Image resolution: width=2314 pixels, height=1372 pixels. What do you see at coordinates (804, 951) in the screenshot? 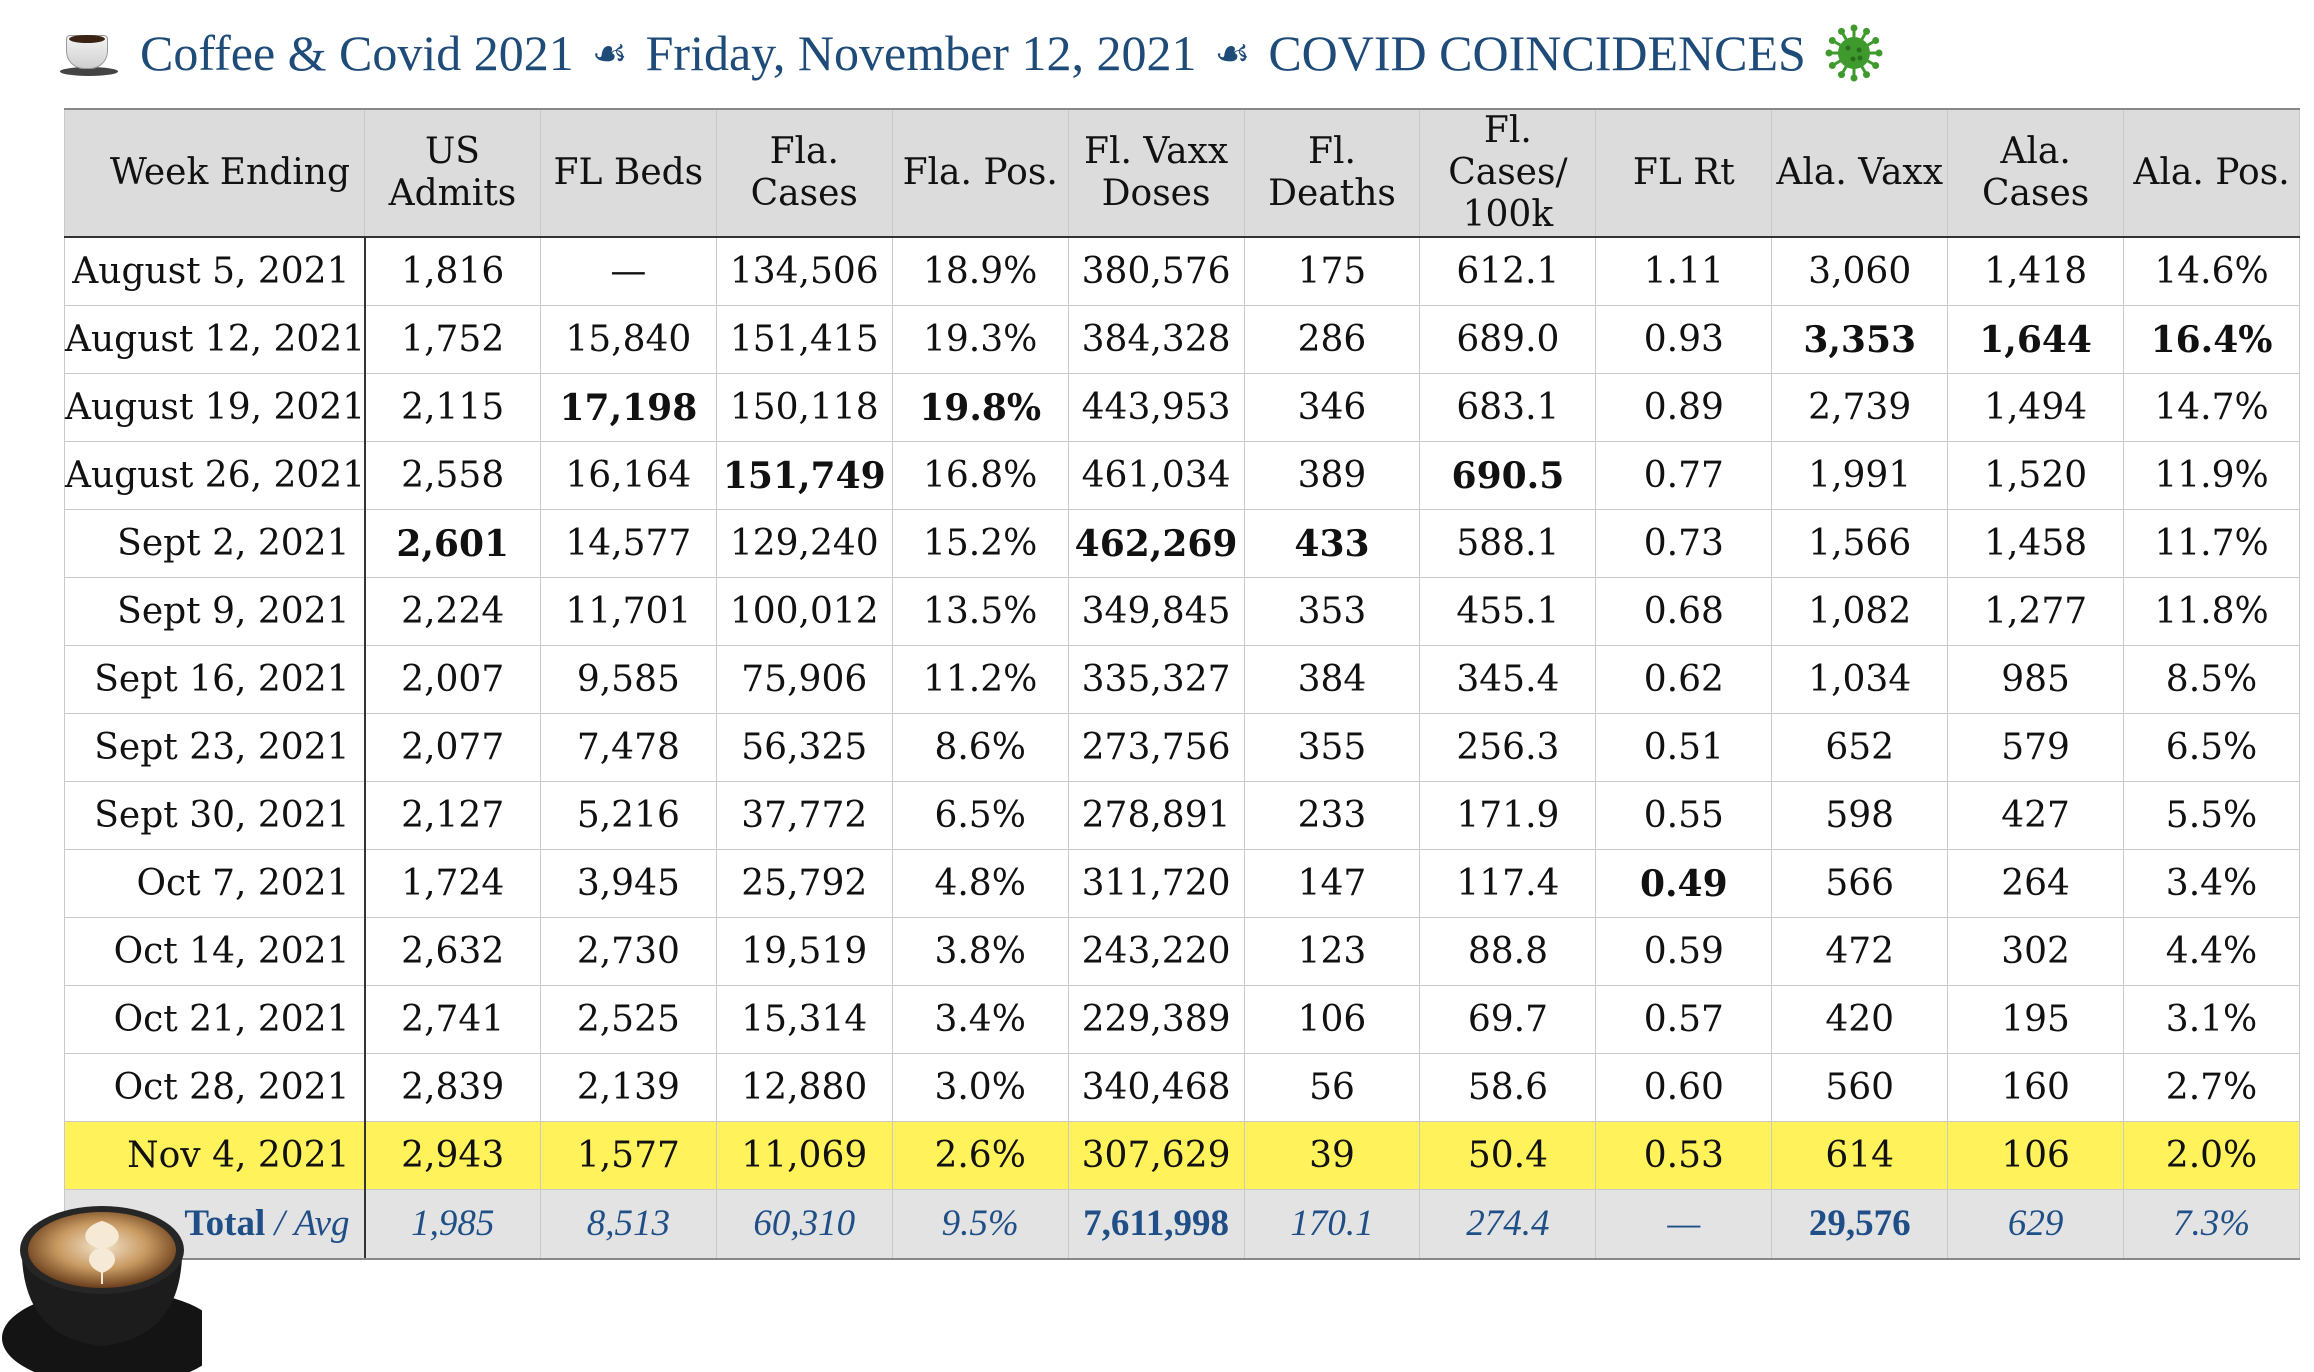
I see `cell-fla-cases: 19,519` at bounding box center [804, 951].